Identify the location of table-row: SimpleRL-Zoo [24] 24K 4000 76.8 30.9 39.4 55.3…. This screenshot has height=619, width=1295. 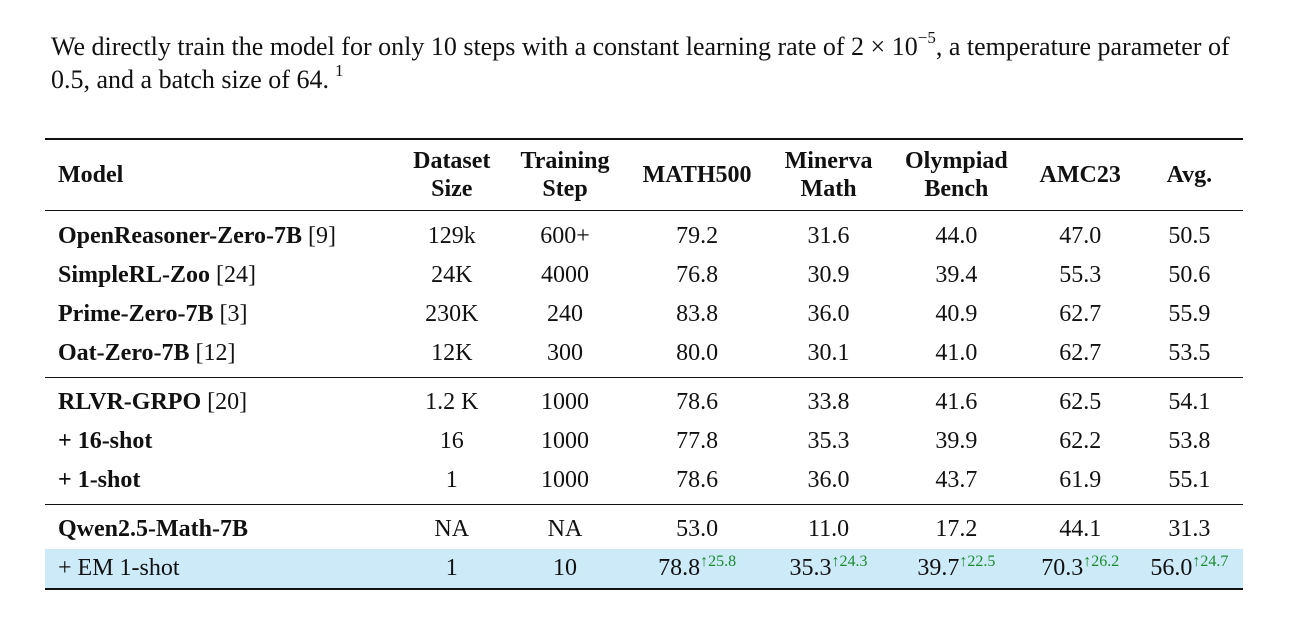
(644, 275).